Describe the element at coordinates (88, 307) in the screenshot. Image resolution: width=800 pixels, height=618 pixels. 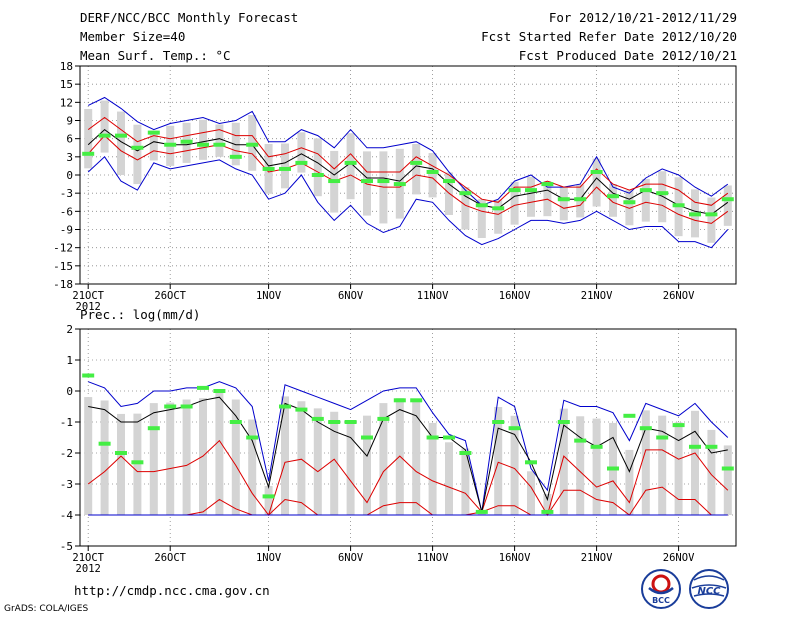
I see `temperature-year-label: 2012` at that location.